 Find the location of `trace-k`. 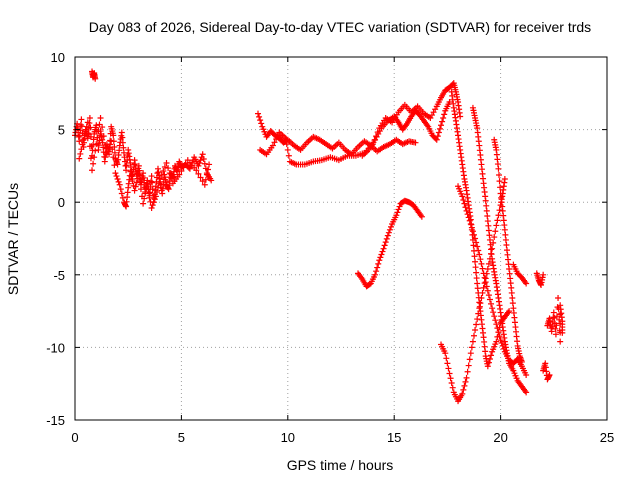

trace-k is located at coordinates (499, 250).